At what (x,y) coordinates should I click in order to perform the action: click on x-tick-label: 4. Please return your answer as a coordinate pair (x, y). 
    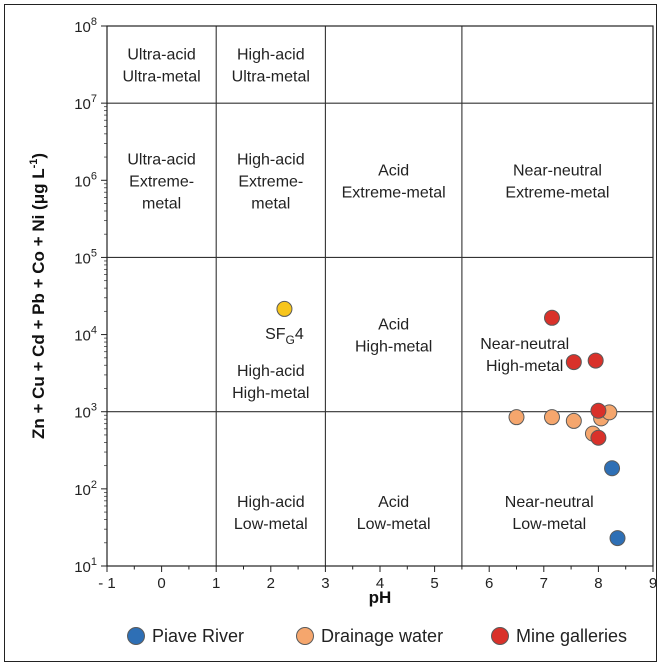
    Looking at the image, I should click on (380, 583).